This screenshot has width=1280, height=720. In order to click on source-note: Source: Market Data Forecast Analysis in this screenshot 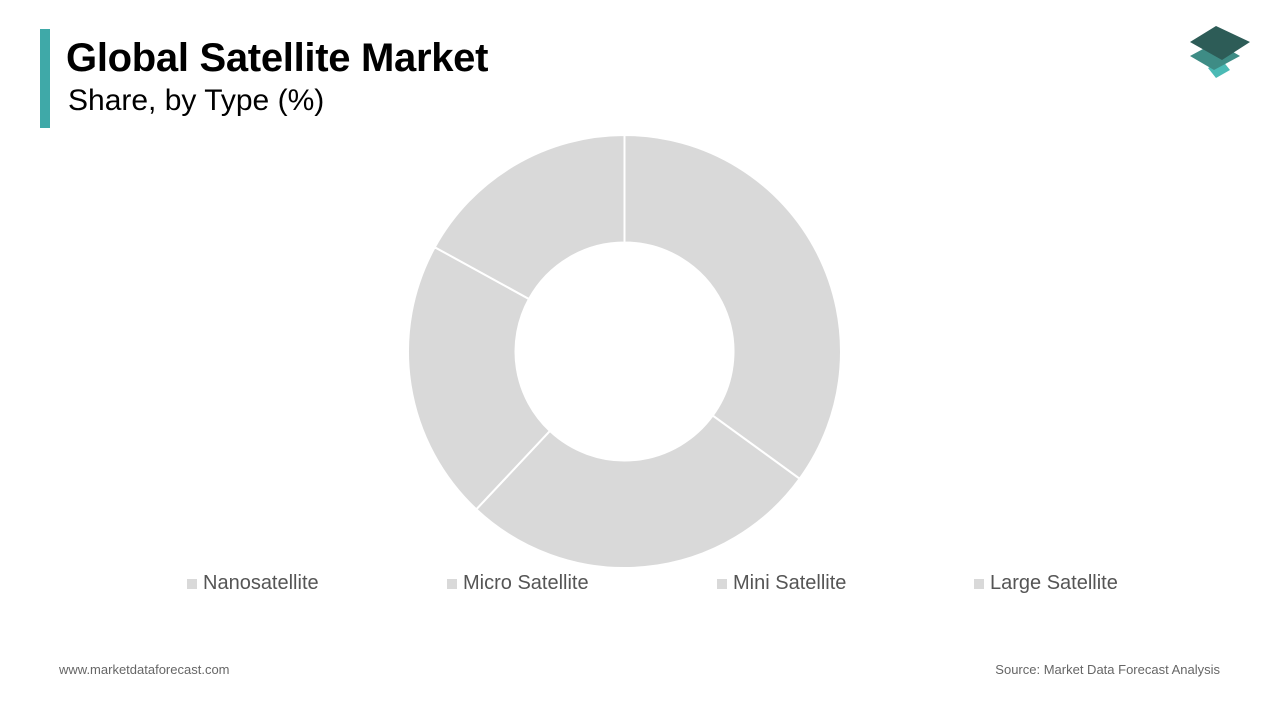, I will do `click(1107, 669)`.